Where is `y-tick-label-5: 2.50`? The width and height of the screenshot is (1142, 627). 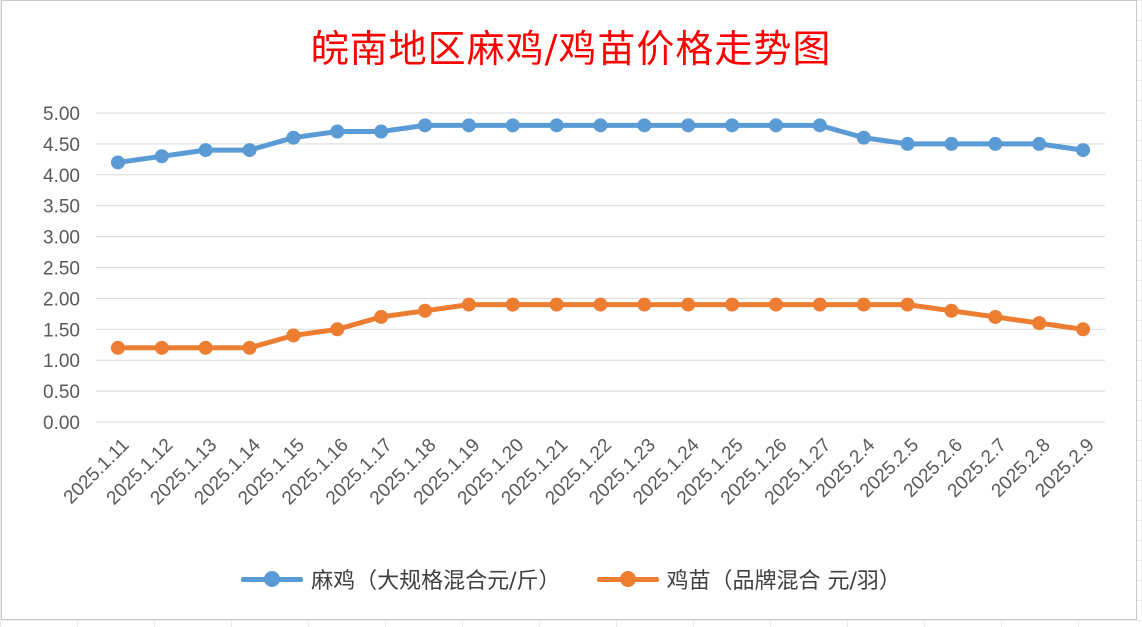 y-tick-label-5: 2.50 is located at coordinates (61, 269).